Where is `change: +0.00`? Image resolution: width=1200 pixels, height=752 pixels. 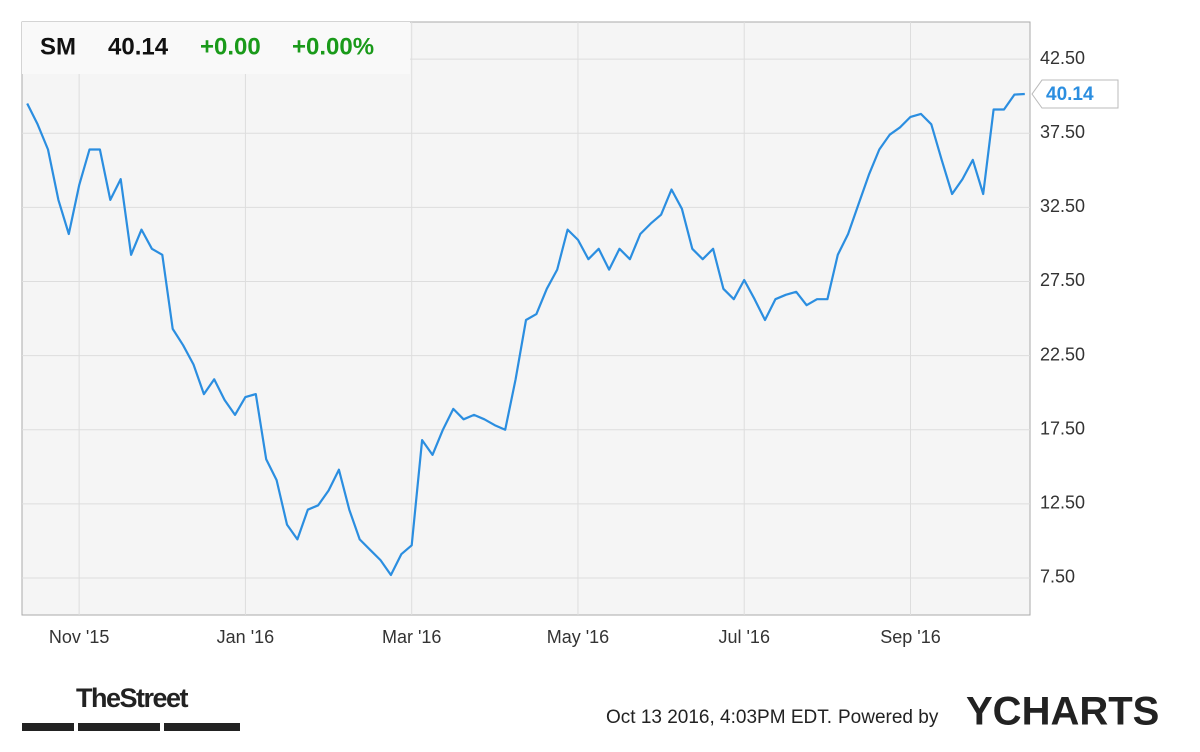
change: +0.00 is located at coordinates (230, 46).